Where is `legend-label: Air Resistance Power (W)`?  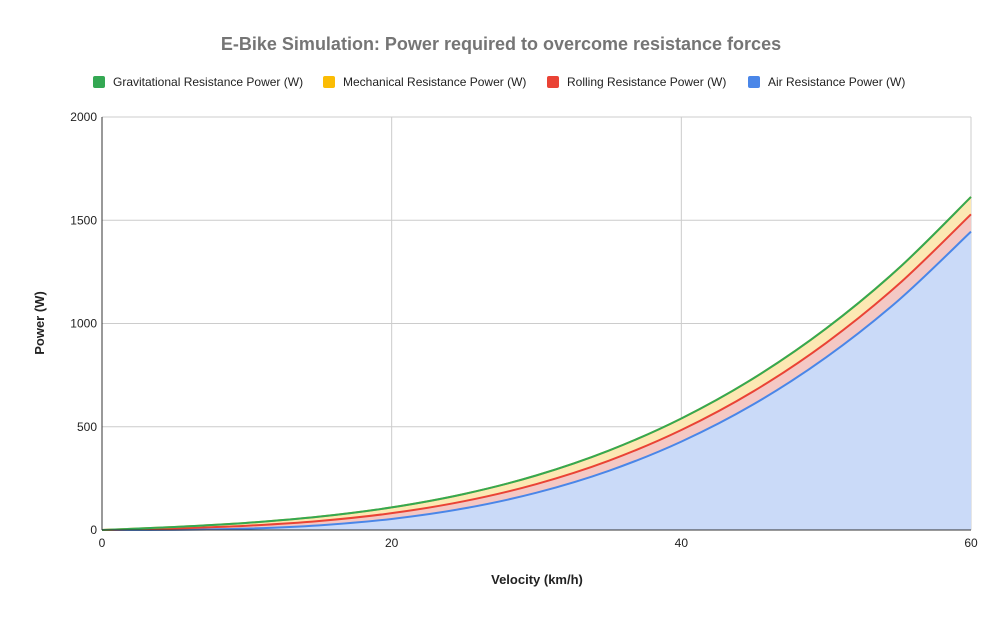
legend-label: Air Resistance Power (W) is located at coordinates (836, 82).